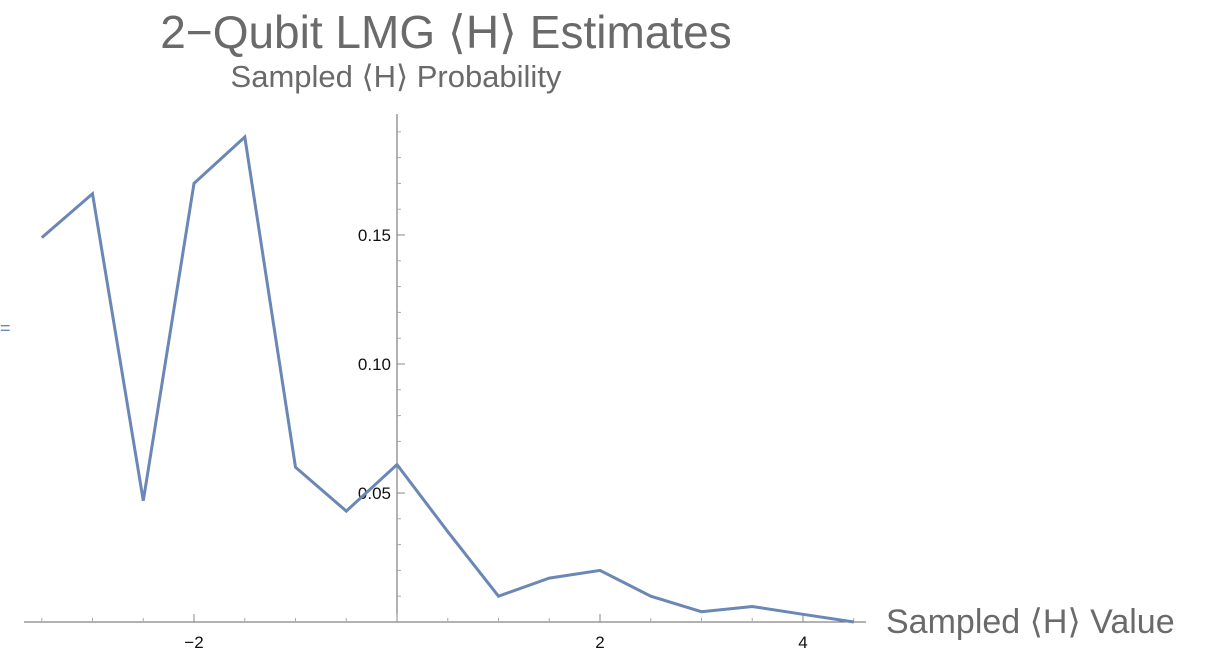 The image size is (1214, 672). I want to click on y-tick-label: 0.10, so click(374, 364).